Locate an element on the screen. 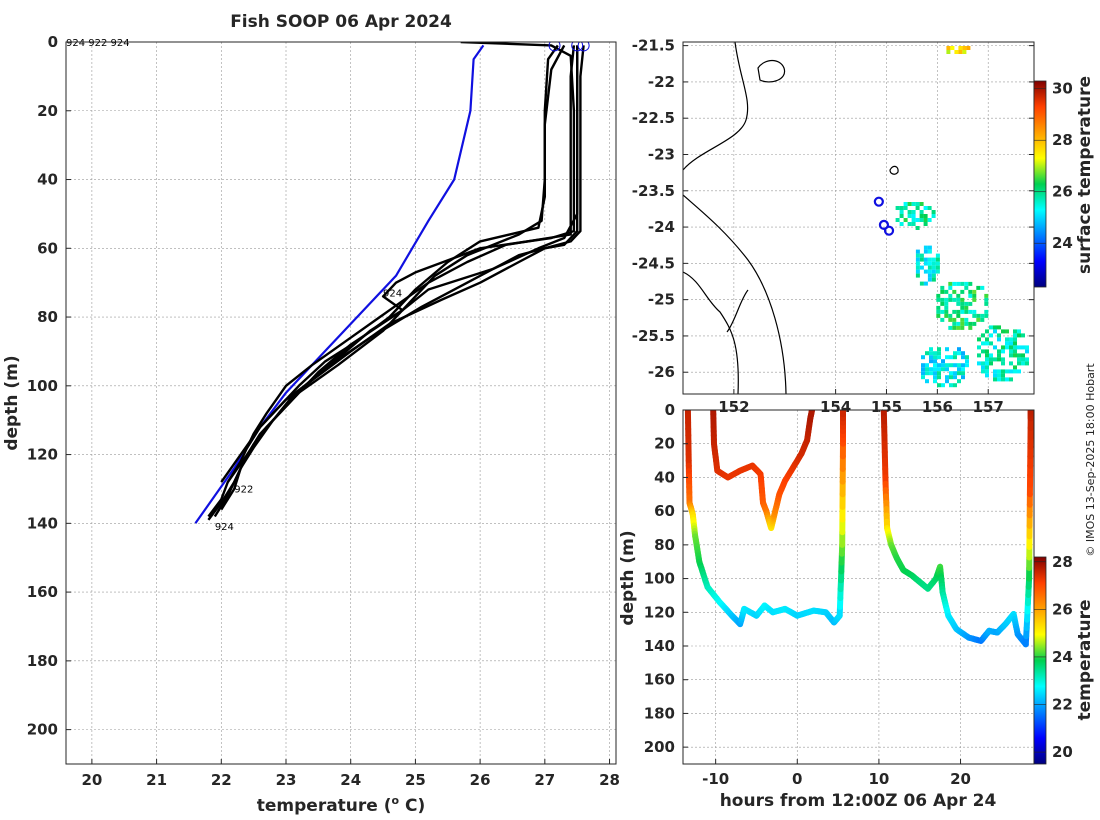  x-tick-label: 20 is located at coordinates (91, 780).